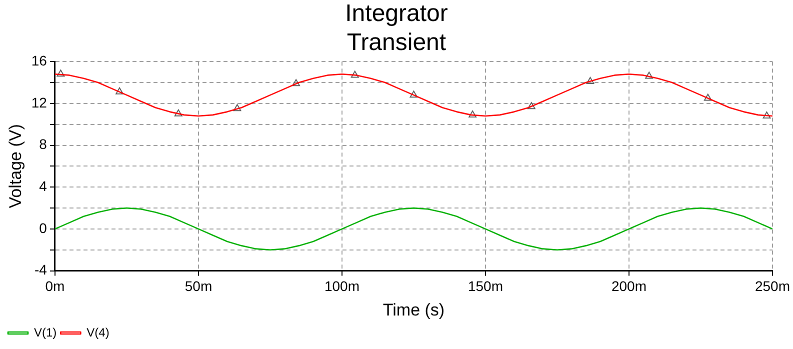 This screenshot has width=793, height=349. I want to click on legend-label: V(1), so click(45, 332).